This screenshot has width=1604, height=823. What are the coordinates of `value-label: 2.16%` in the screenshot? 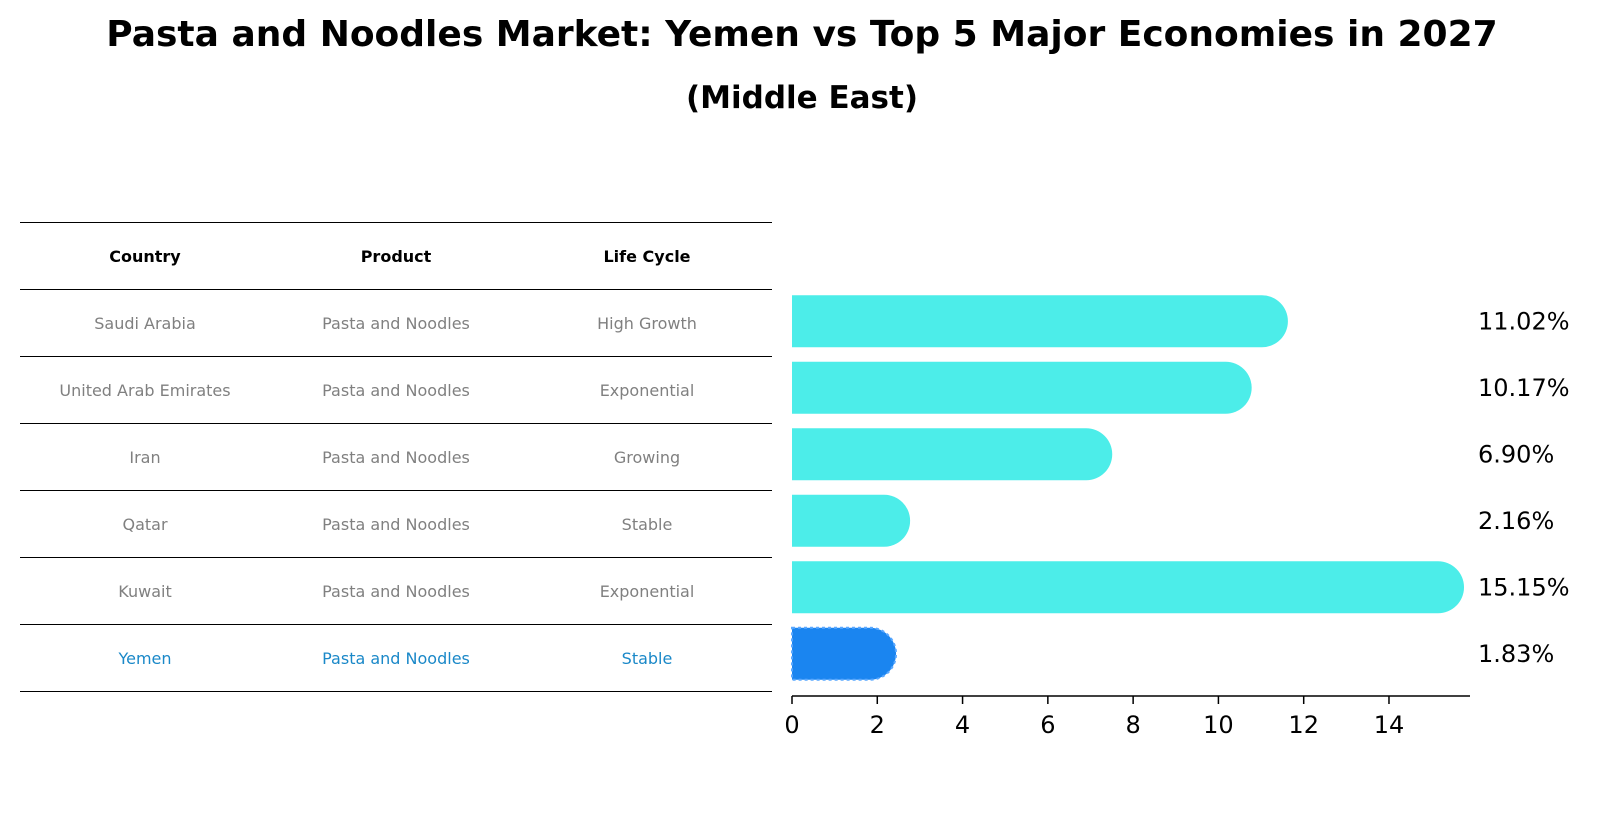 It's located at (1516, 521).